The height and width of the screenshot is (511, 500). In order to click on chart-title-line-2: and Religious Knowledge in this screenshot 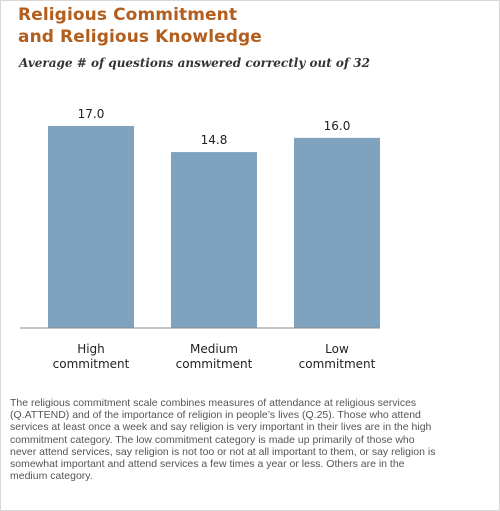, I will do `click(140, 37)`.